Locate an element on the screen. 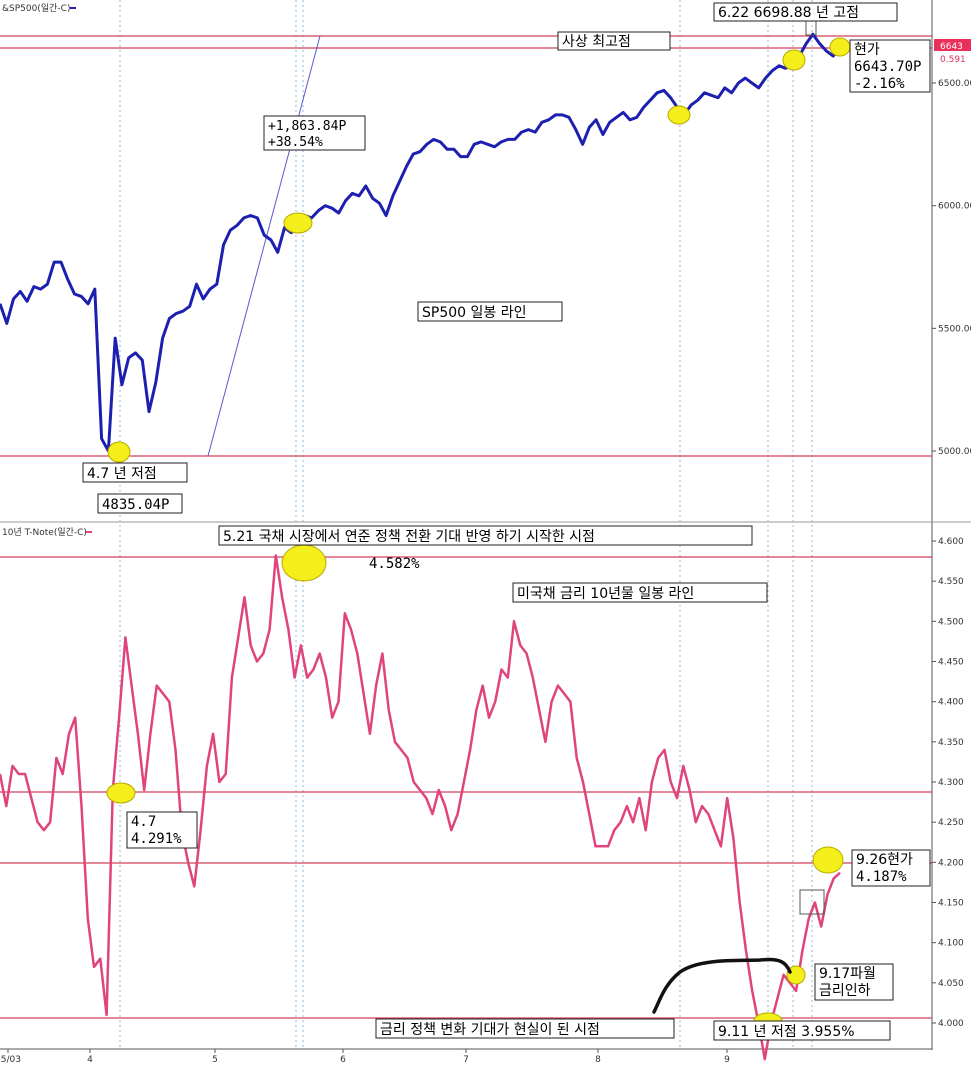 Image resolution: width=971 pixels, height=1070 pixels. tn-apr-value: 4.291% is located at coordinates (156, 839).